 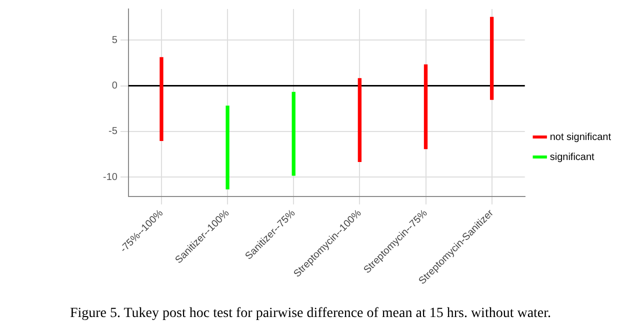 I want to click on y-tick-label: 0, so click(x=115, y=86).